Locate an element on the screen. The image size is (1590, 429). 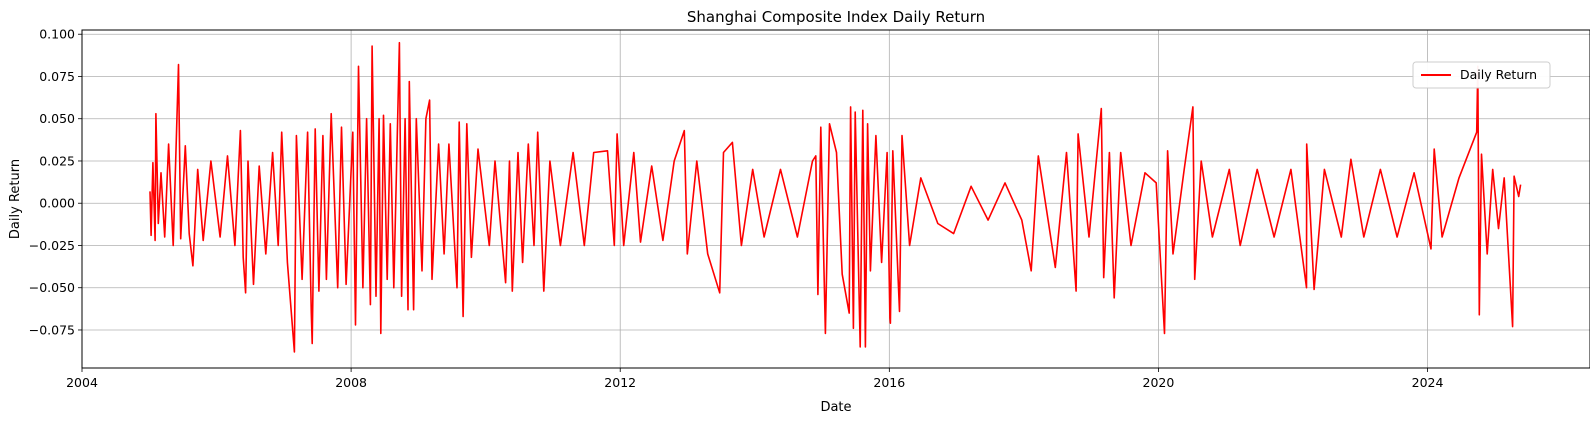
x-tick-label: 2008 is located at coordinates (351, 382).